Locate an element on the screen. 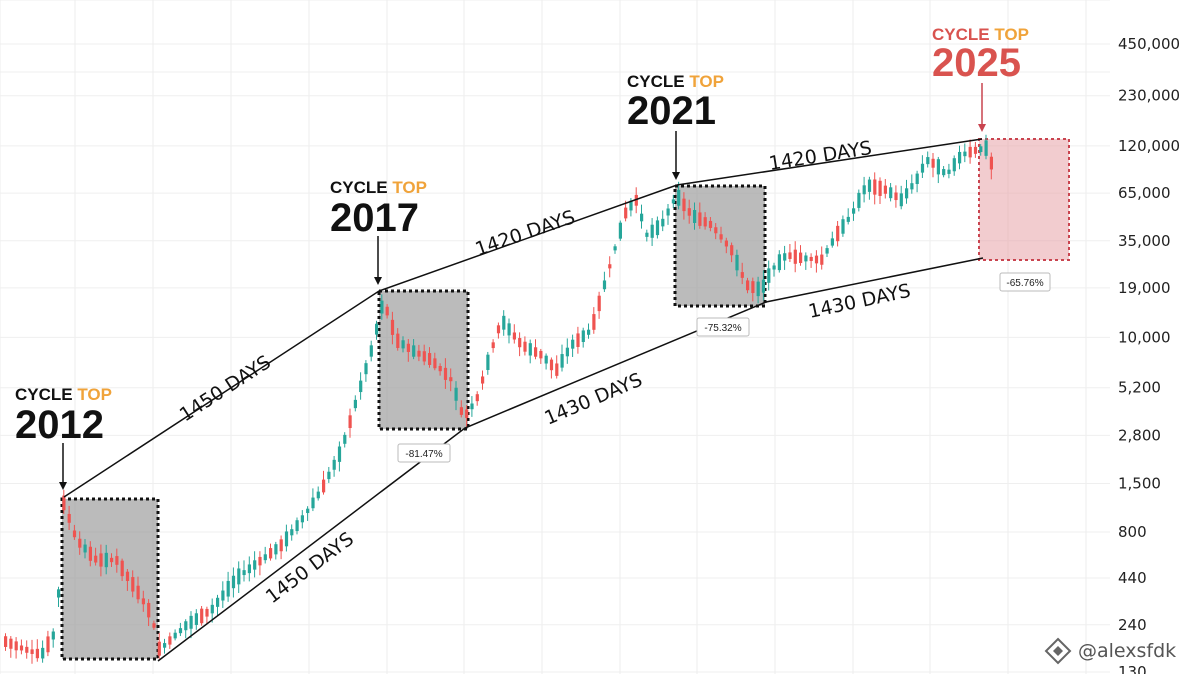 This screenshot has height=674, width=1200. y-tick-label: 2,800 is located at coordinates (1139, 435).